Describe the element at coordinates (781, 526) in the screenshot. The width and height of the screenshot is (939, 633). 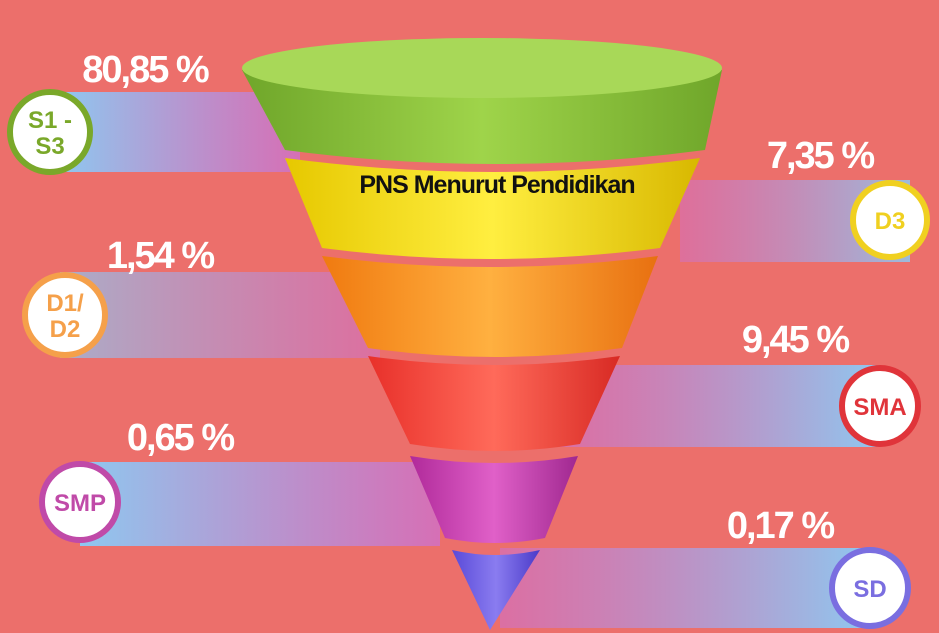
I see `value-label: 0,17 %` at that location.